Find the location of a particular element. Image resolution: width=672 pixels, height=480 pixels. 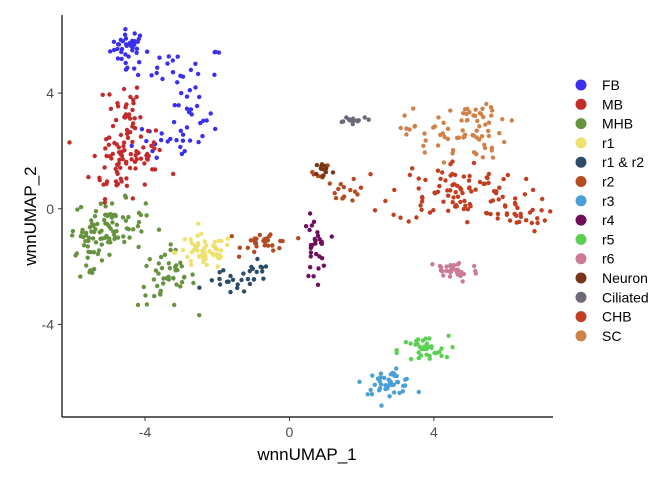

legend-swatch is located at coordinates (581, 278).